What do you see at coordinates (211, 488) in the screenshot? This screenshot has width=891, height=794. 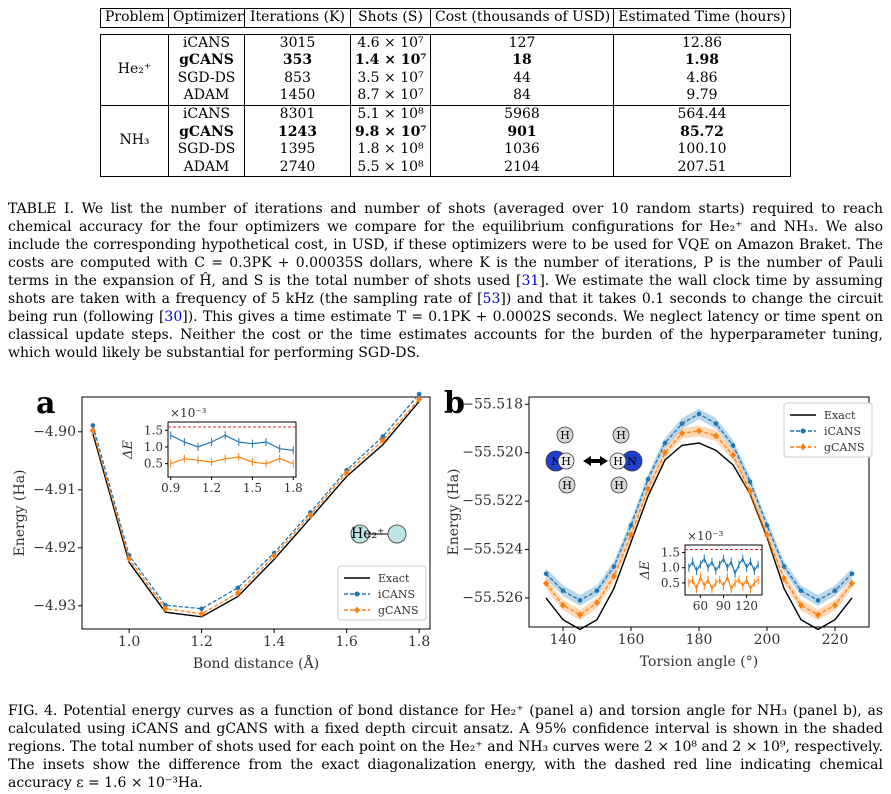 I see `panel-a-inset-xtick-label: 1.2` at bounding box center [211, 488].